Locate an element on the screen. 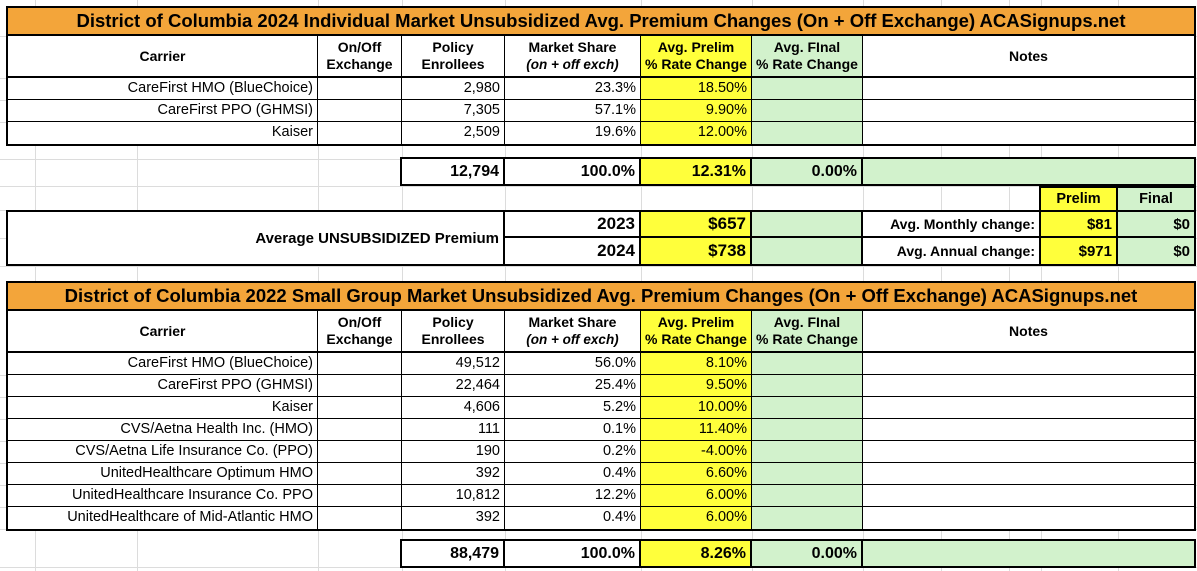 The height and width of the screenshot is (571, 1197). cell-carrier: CareFirst HMO (BlueChoice) is located at coordinates (163, 89).